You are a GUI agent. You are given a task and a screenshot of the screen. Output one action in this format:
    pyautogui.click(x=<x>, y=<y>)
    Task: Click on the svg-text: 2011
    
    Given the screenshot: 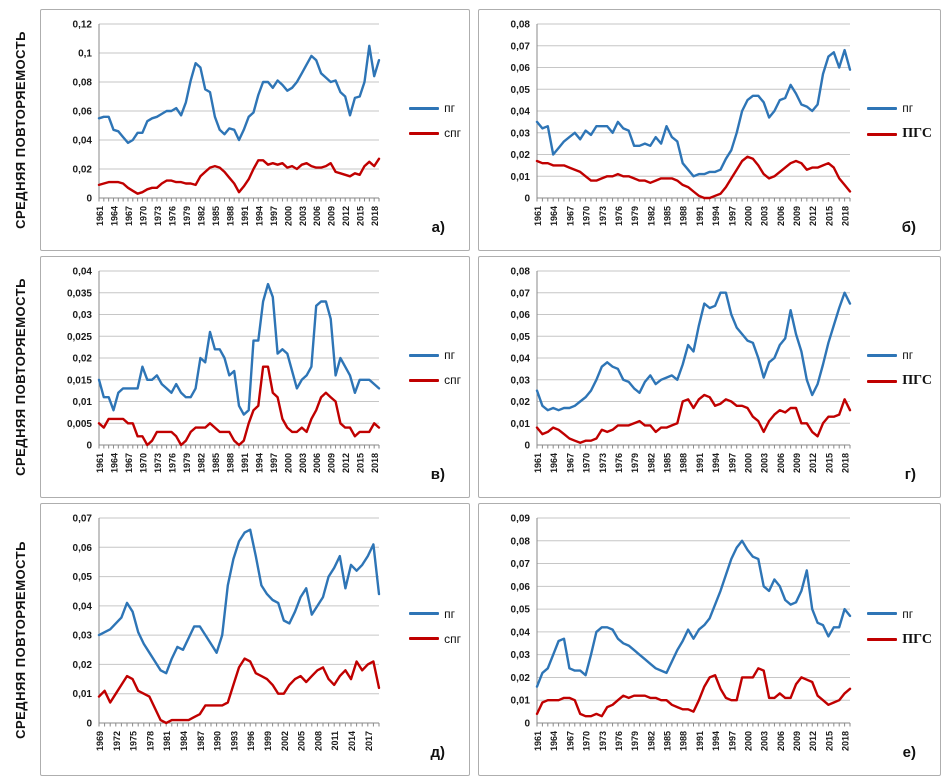 What is the action you would take?
    pyautogui.click(x=335, y=741)
    